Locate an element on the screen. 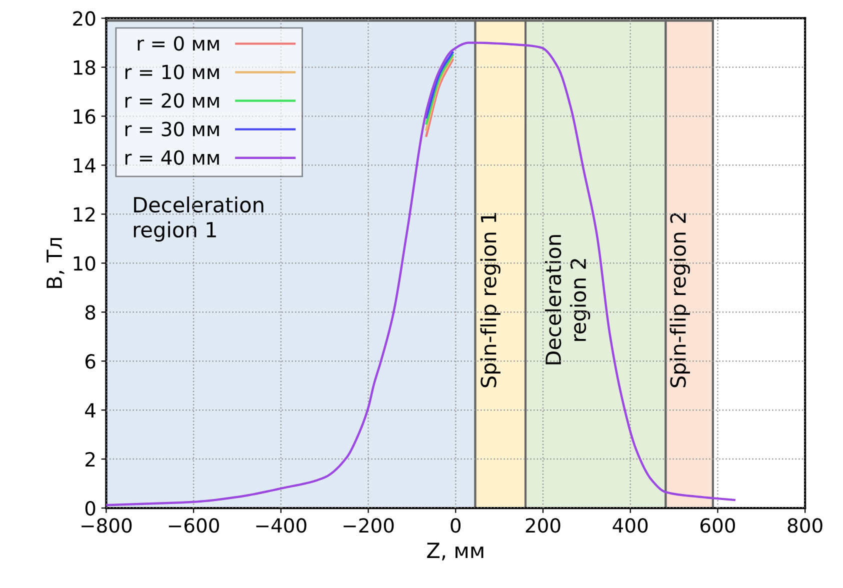 Image resolution: width=843 pixels, height=588 pixels. band-label: Deceleration region 2 is located at coordinates (567, 299).